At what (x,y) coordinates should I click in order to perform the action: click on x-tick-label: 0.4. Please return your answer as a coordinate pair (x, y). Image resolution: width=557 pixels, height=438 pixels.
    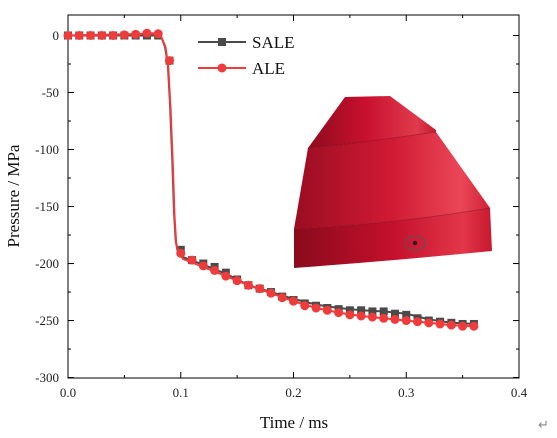
    Looking at the image, I should click on (519, 392).